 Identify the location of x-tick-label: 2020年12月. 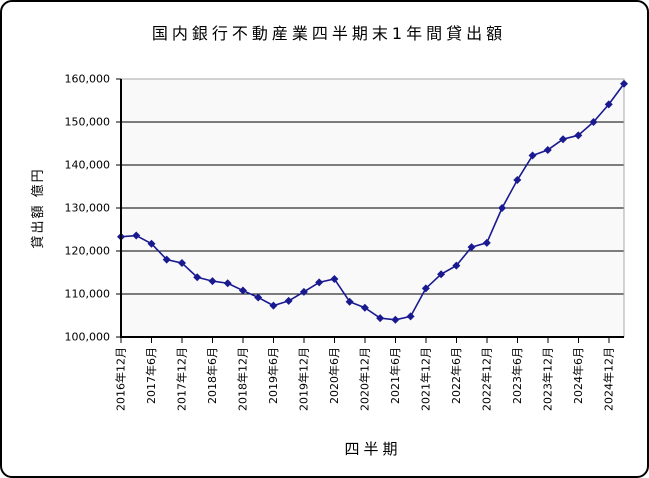
(364, 379).